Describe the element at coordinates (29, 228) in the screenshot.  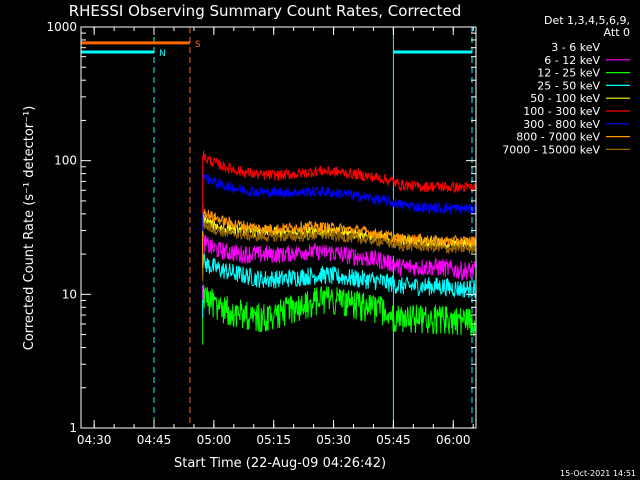
I see `y-axis-label: Corrected Count Rate (s⁻¹ detector⁻¹)` at that location.